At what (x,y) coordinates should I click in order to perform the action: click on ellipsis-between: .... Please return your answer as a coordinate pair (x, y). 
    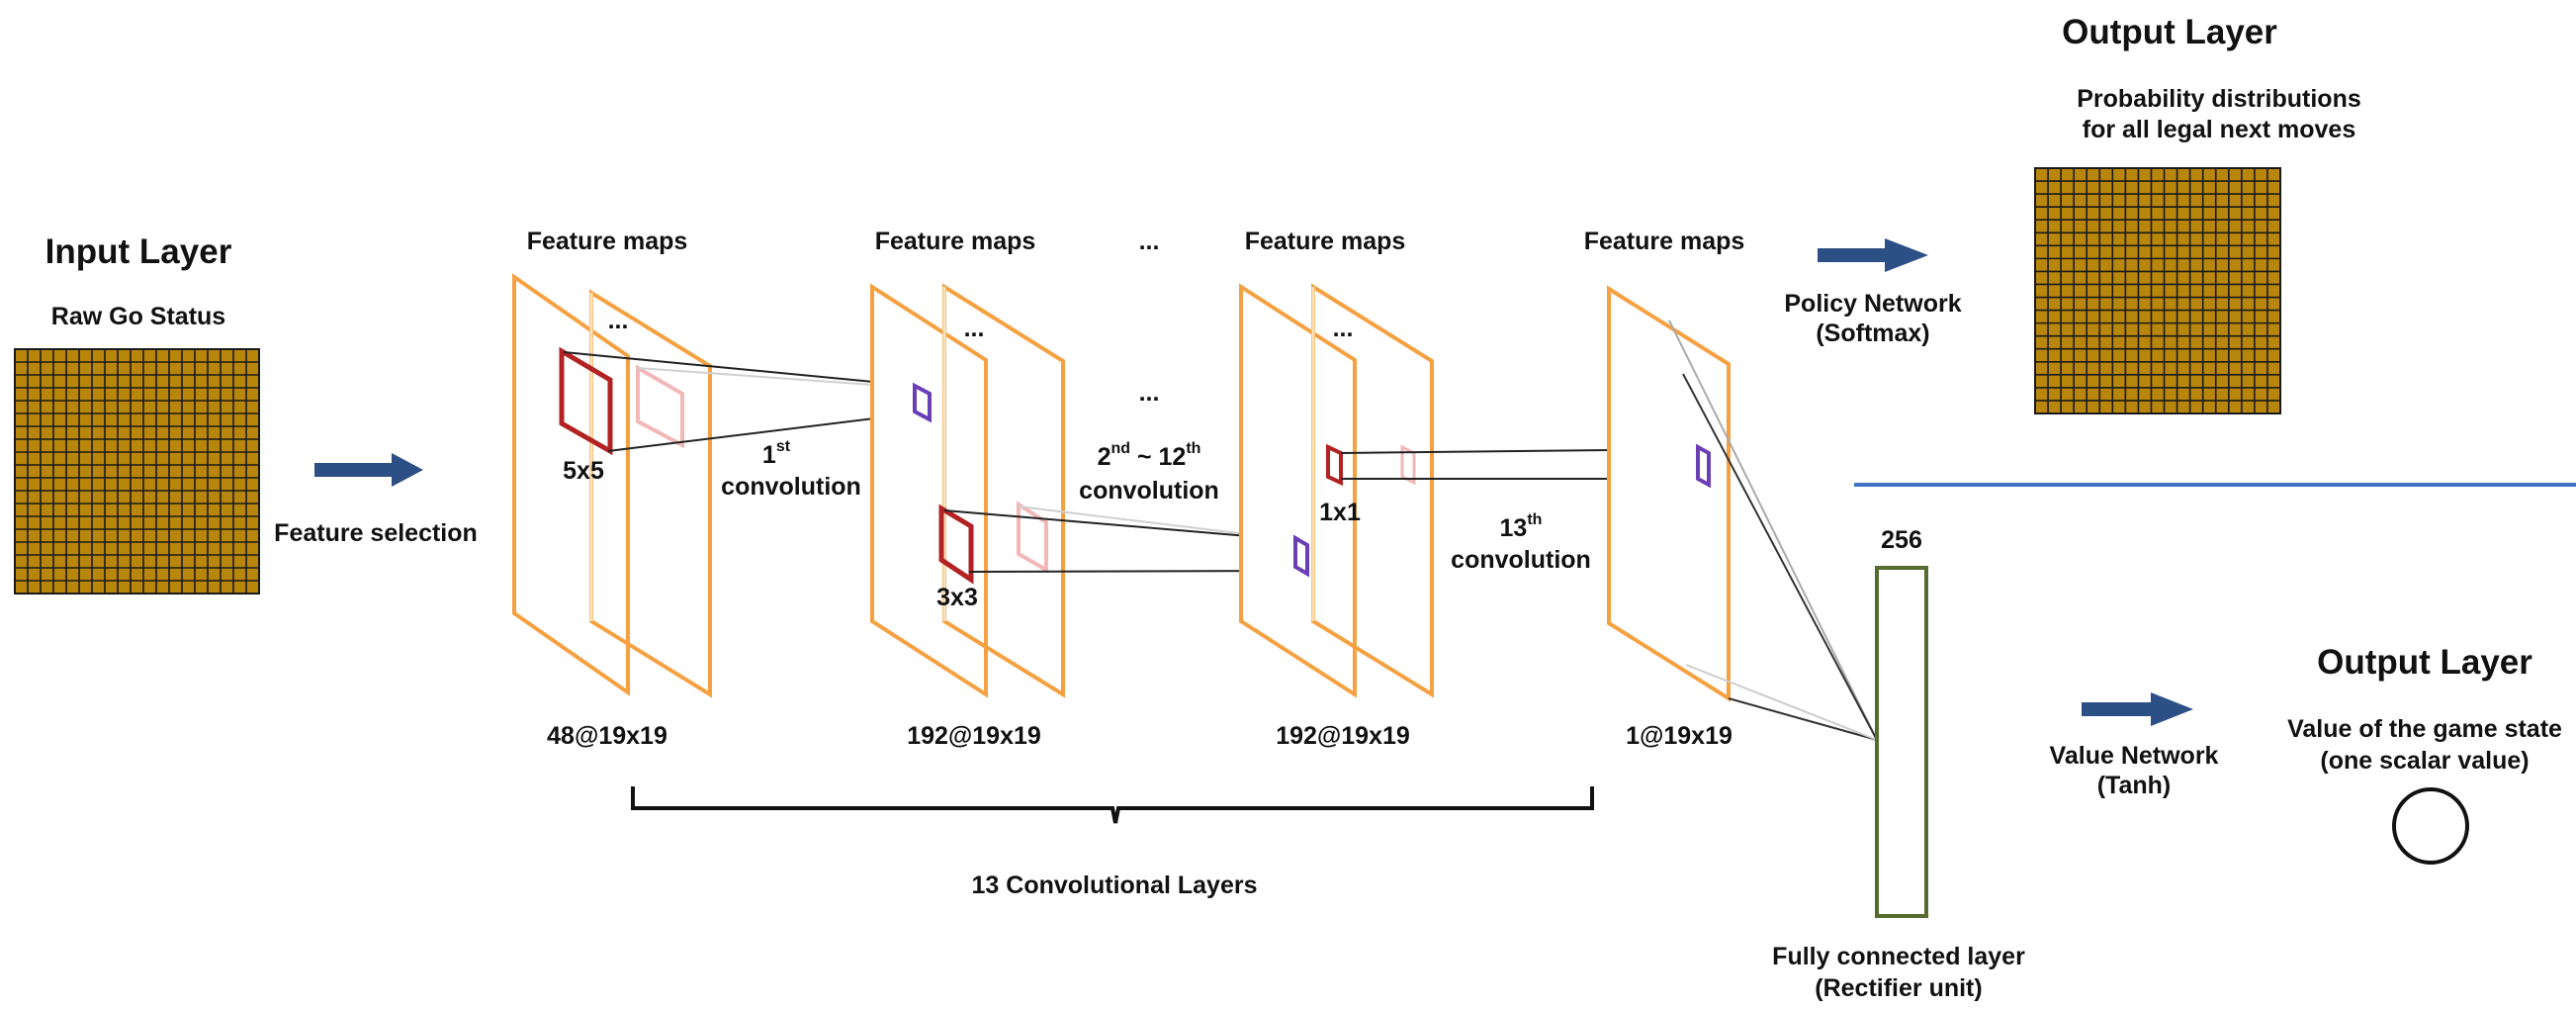
    Looking at the image, I should click on (1149, 241).